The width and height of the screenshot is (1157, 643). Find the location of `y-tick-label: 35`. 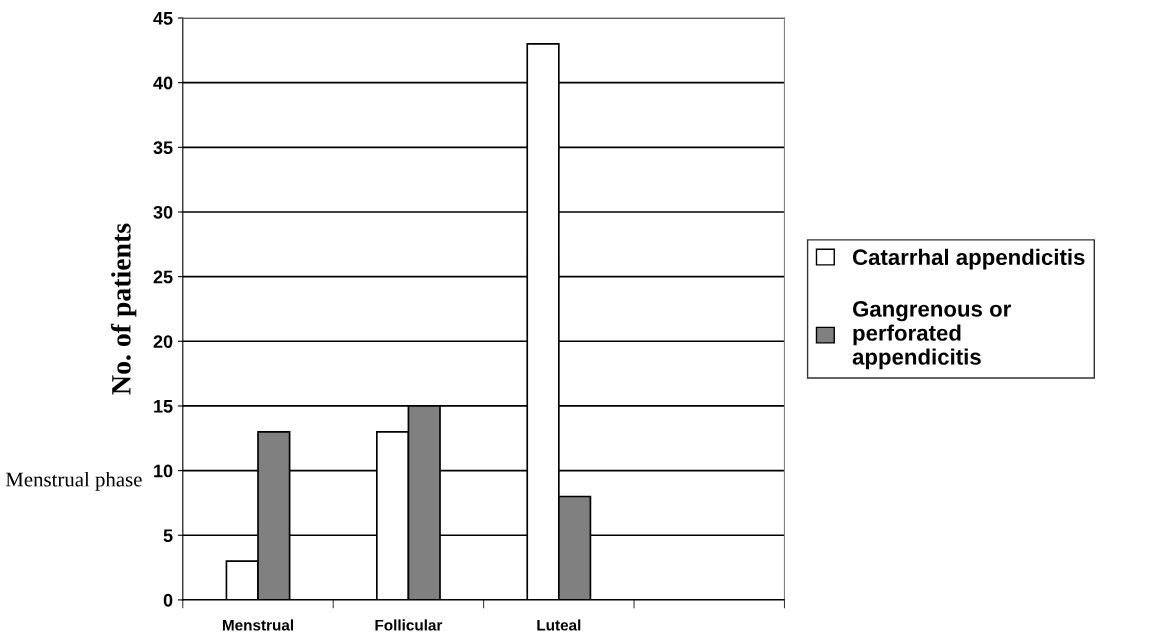

y-tick-label: 35 is located at coordinates (163, 148).